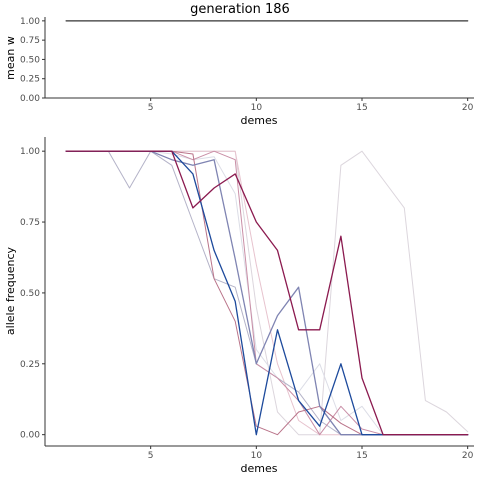 The width and height of the screenshot is (480, 480). What do you see at coordinates (10, 58) in the screenshot?
I see `top-y-axis-title: mean w` at bounding box center [10, 58].